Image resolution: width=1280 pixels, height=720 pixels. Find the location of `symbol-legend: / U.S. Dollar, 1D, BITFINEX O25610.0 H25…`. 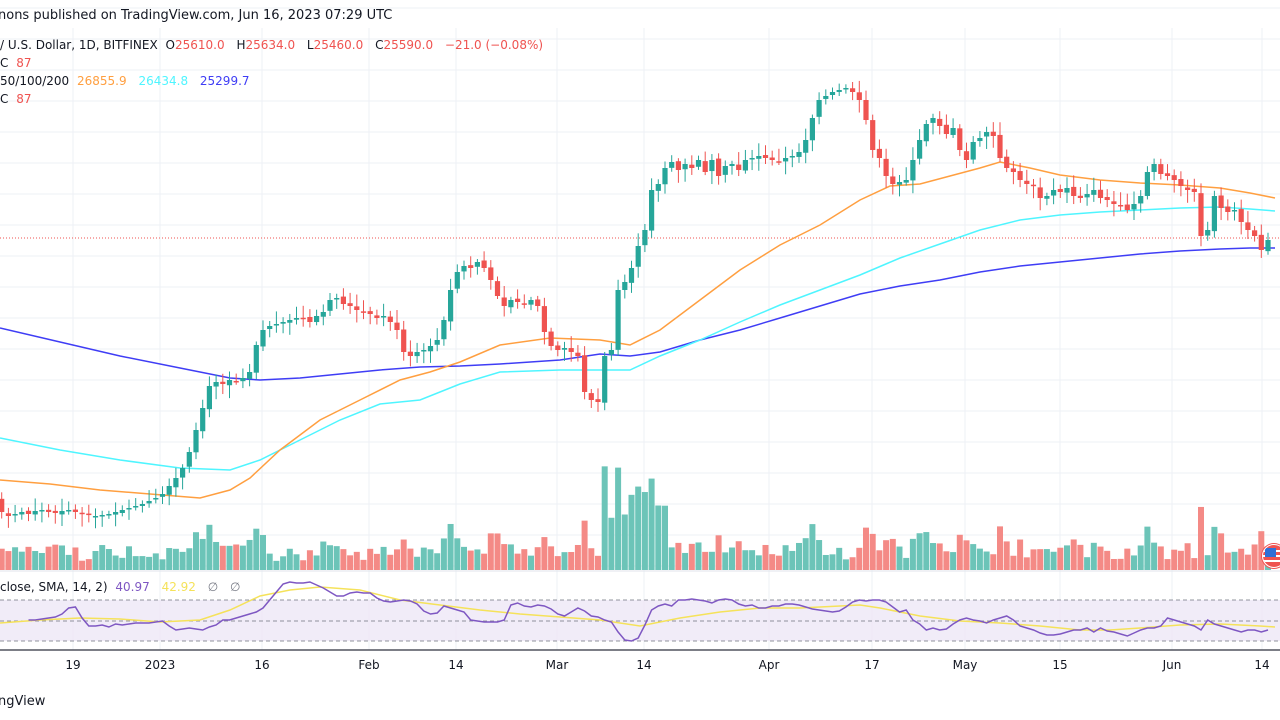

symbol-legend: / U.S. Dollar, 1D, BITFINEX O25610.0 H25… is located at coordinates (271, 45).